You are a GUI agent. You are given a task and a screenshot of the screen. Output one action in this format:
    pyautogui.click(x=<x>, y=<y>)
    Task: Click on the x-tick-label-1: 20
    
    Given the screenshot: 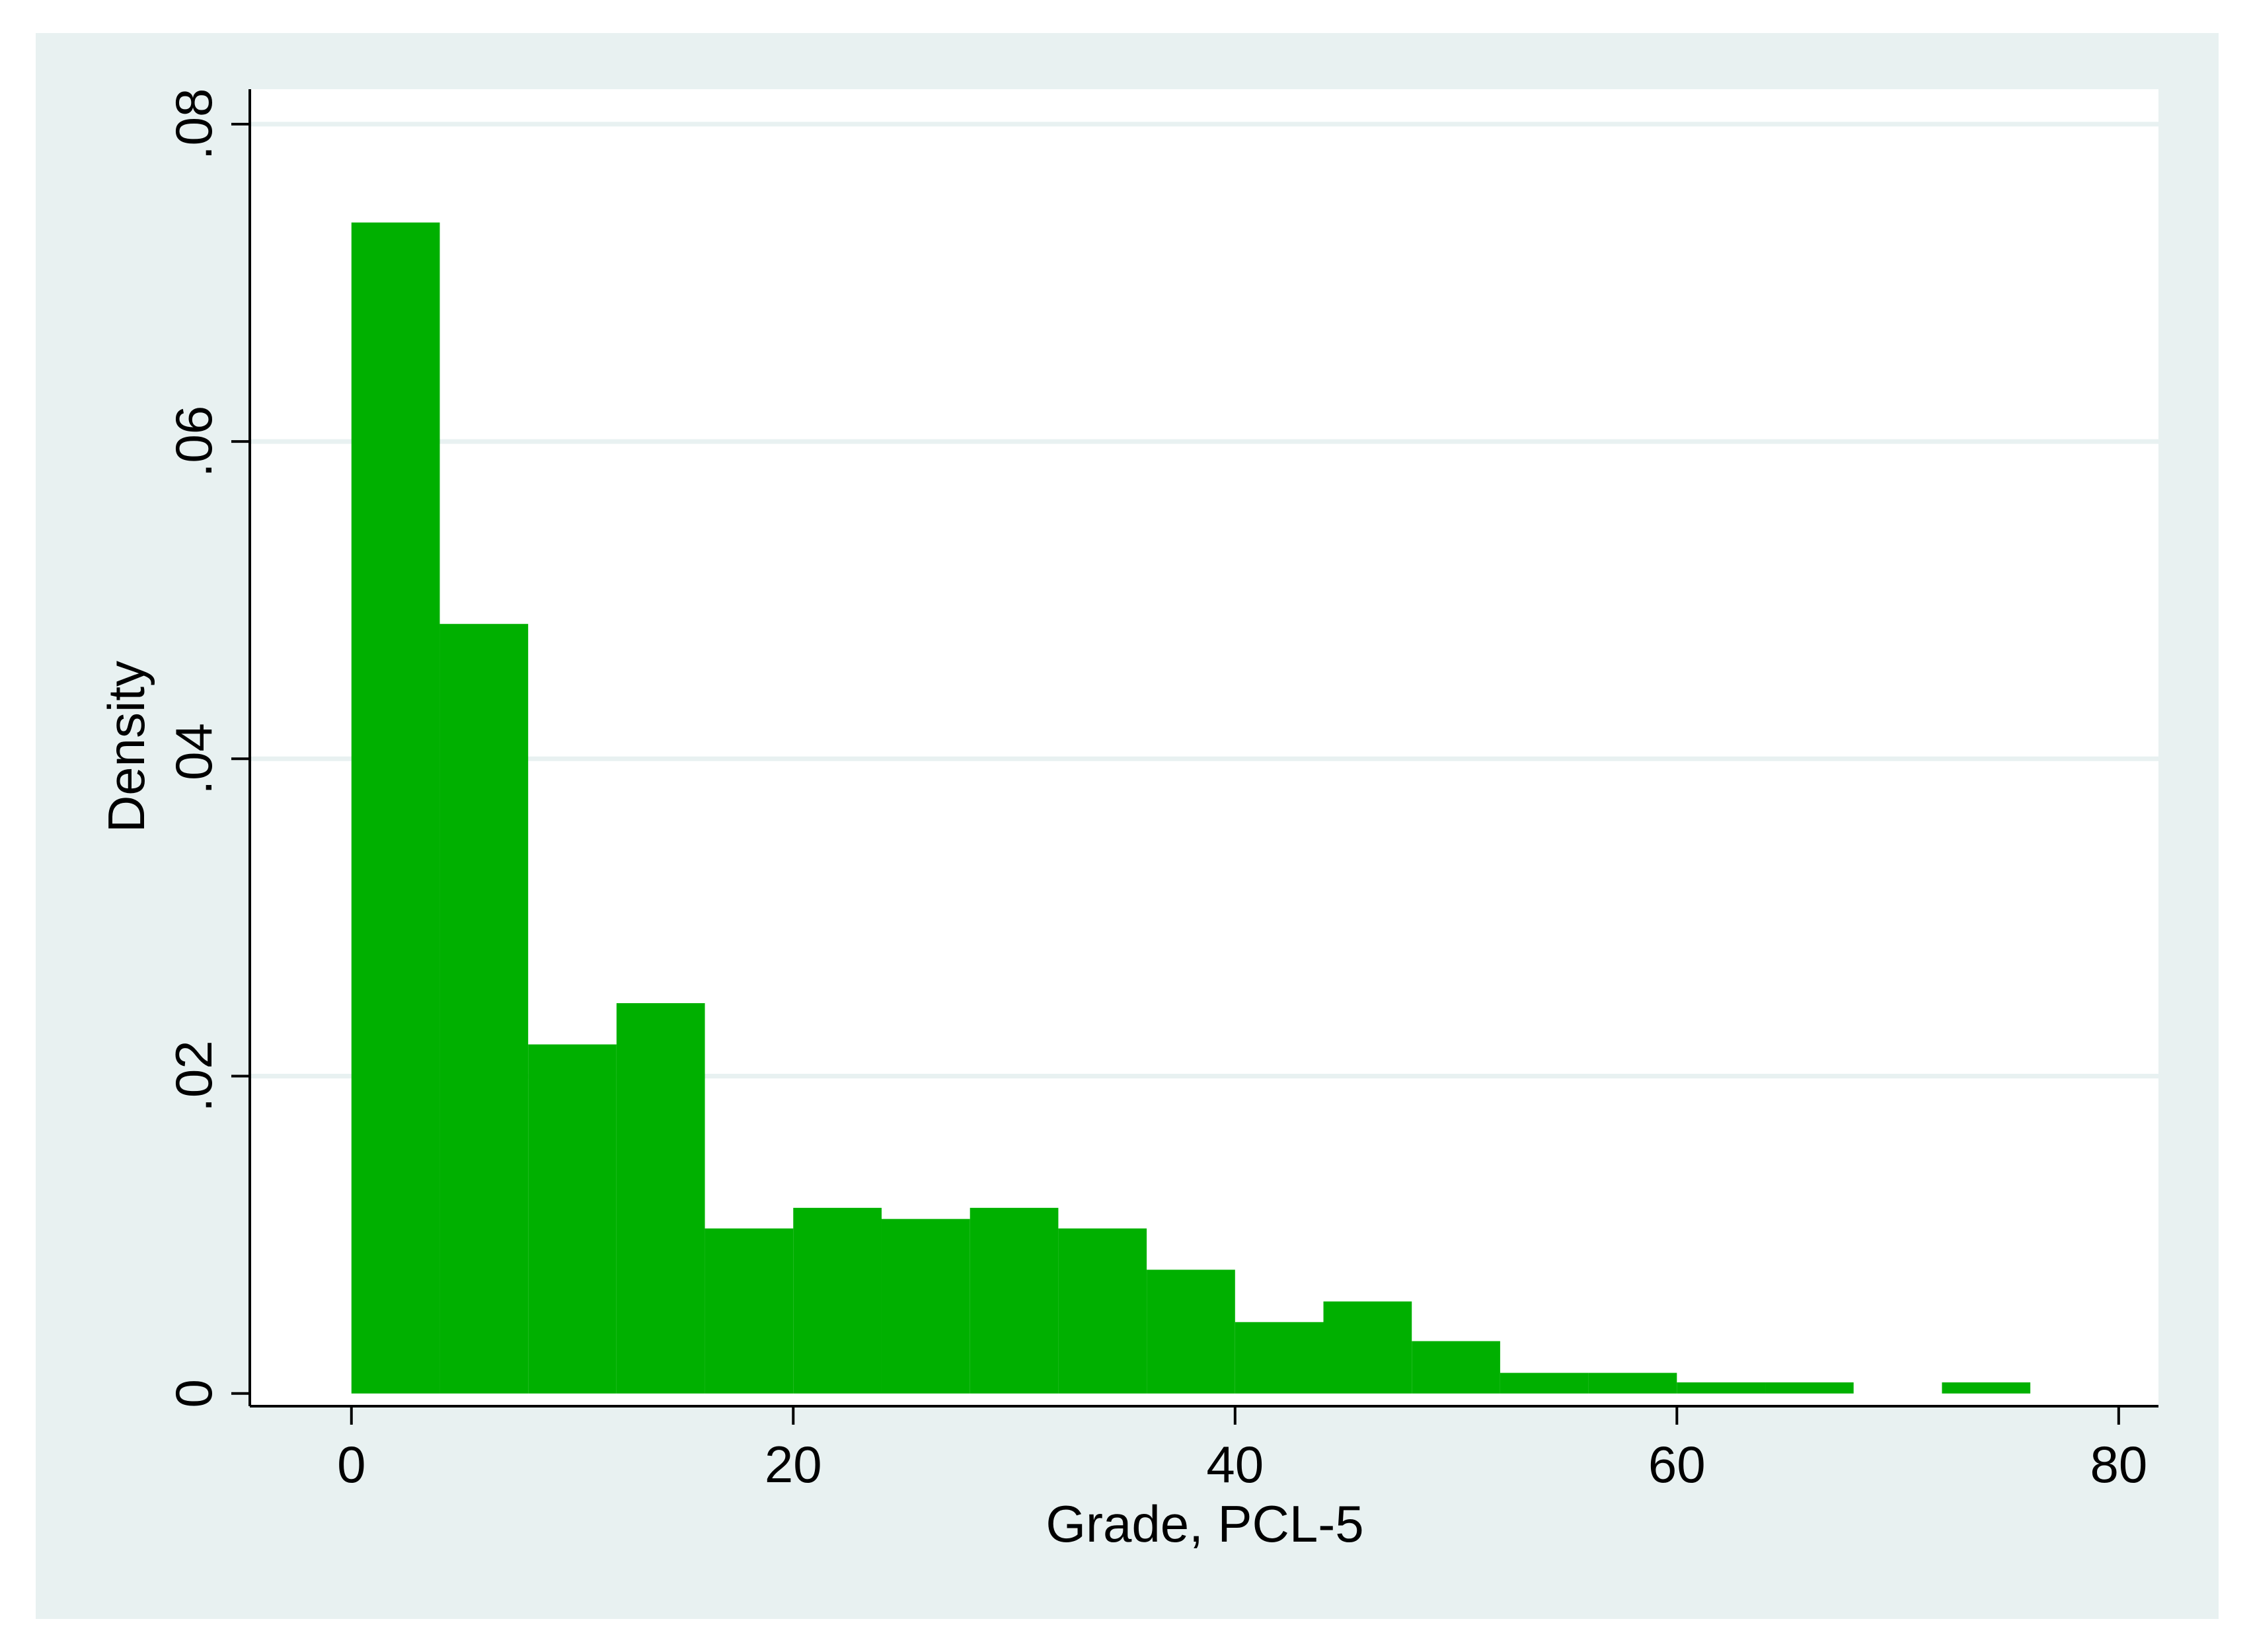 What is the action you would take?
    pyautogui.click(x=793, y=1464)
    